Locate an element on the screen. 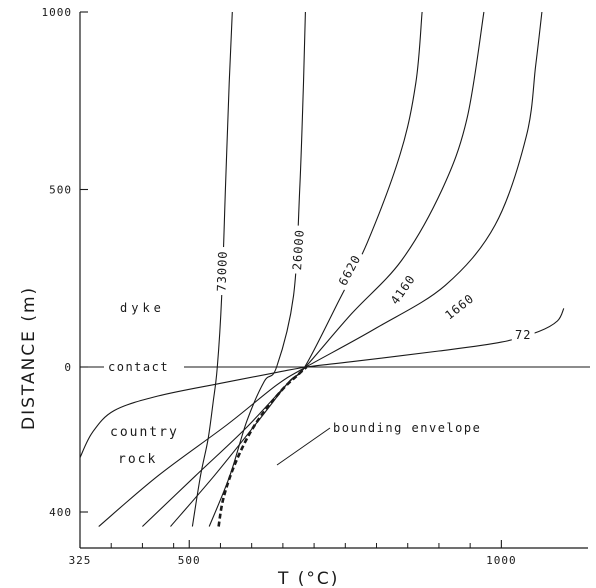 This screenshot has height=588, width=596. series-label-text: 6620 is located at coordinates (350, 270).